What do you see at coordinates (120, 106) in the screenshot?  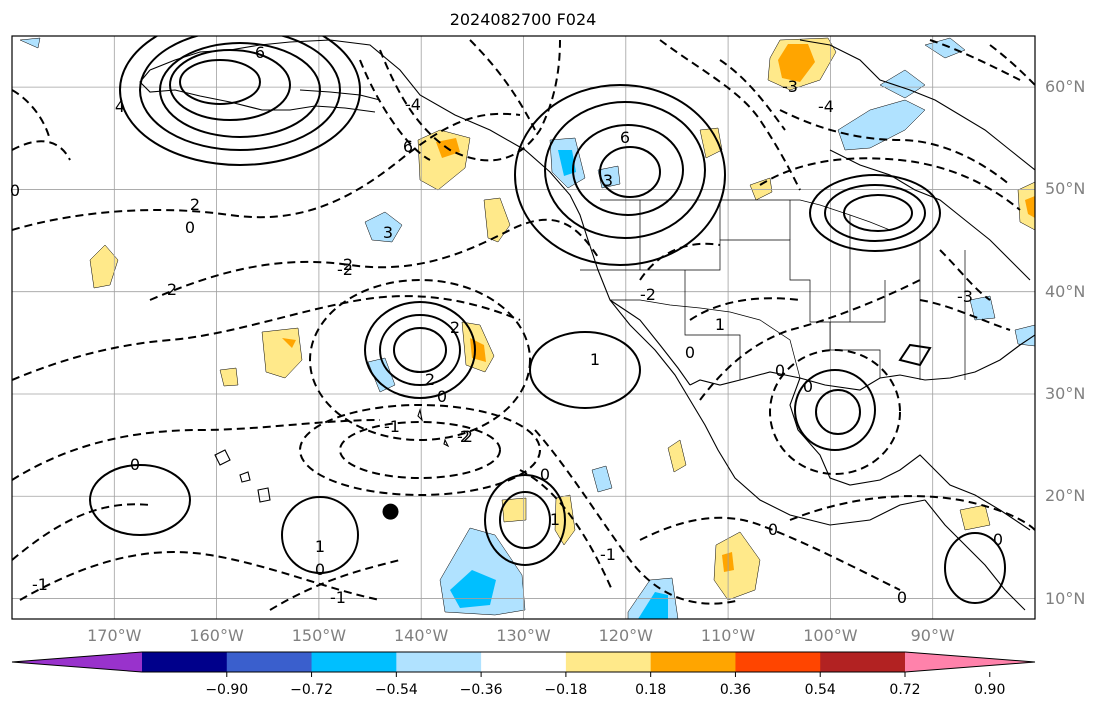 I see `contour-label: 4` at bounding box center [120, 106].